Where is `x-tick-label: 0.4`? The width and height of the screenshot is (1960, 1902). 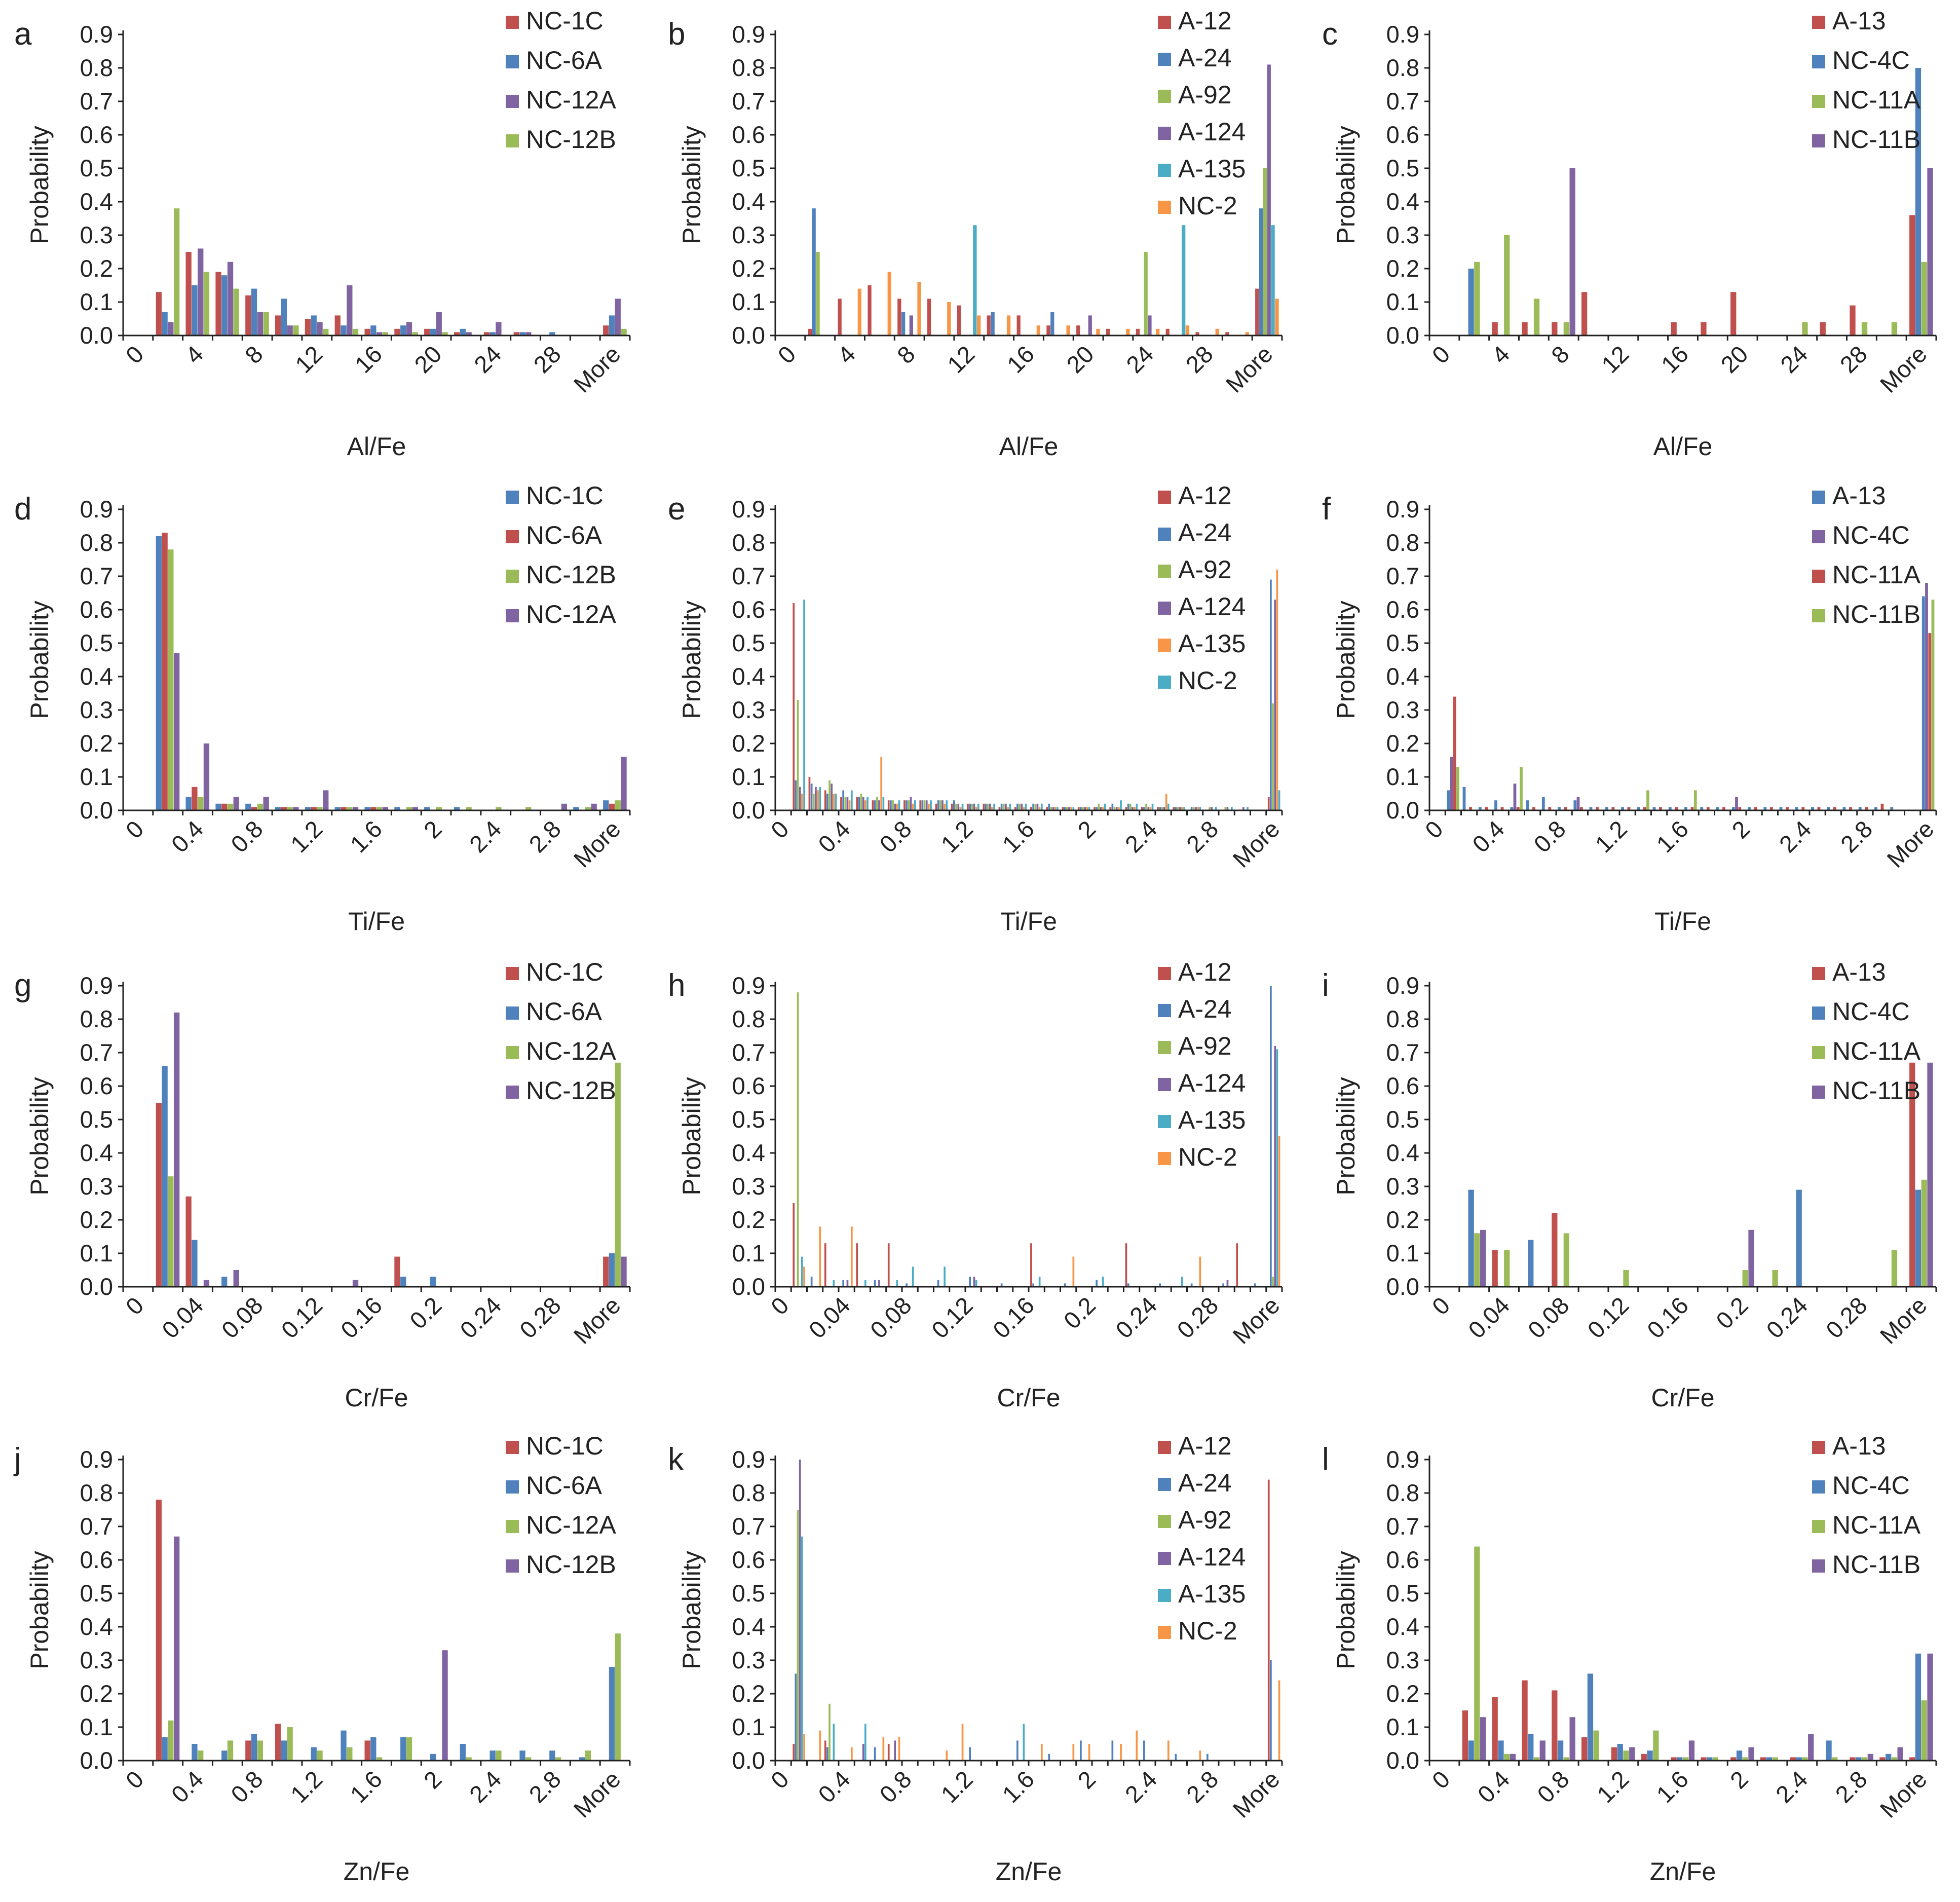
x-tick-label: 0.4 is located at coordinates (1493, 1787).